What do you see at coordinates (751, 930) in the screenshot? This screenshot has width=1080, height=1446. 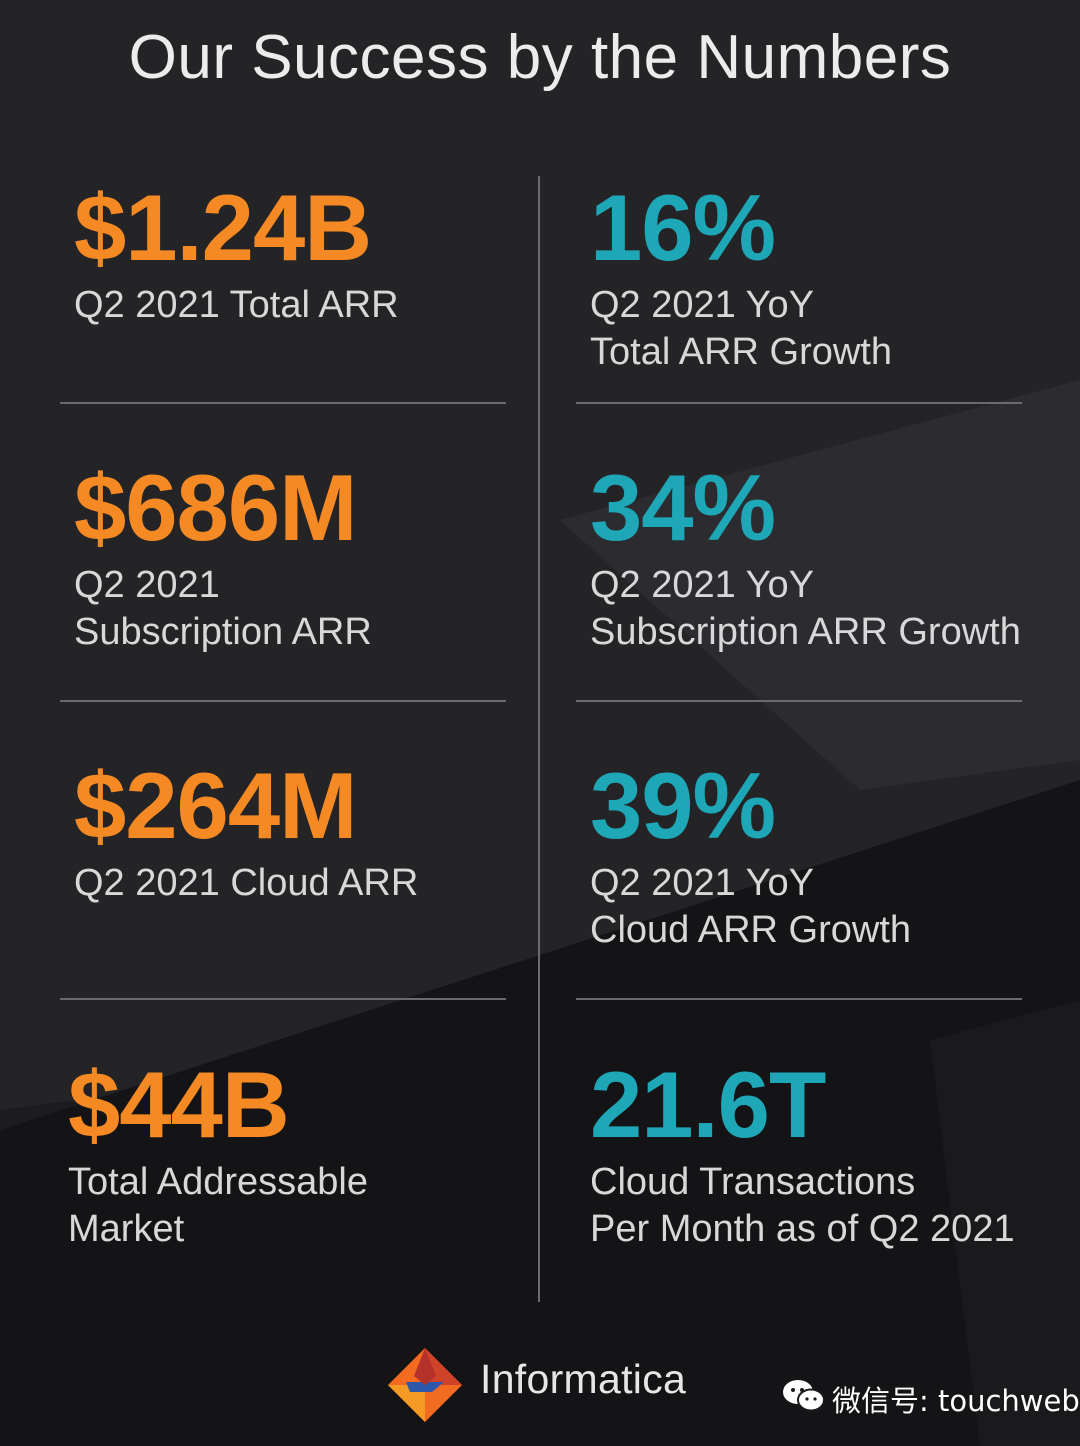 I see `stat-label: Cloud ARR Growth` at bounding box center [751, 930].